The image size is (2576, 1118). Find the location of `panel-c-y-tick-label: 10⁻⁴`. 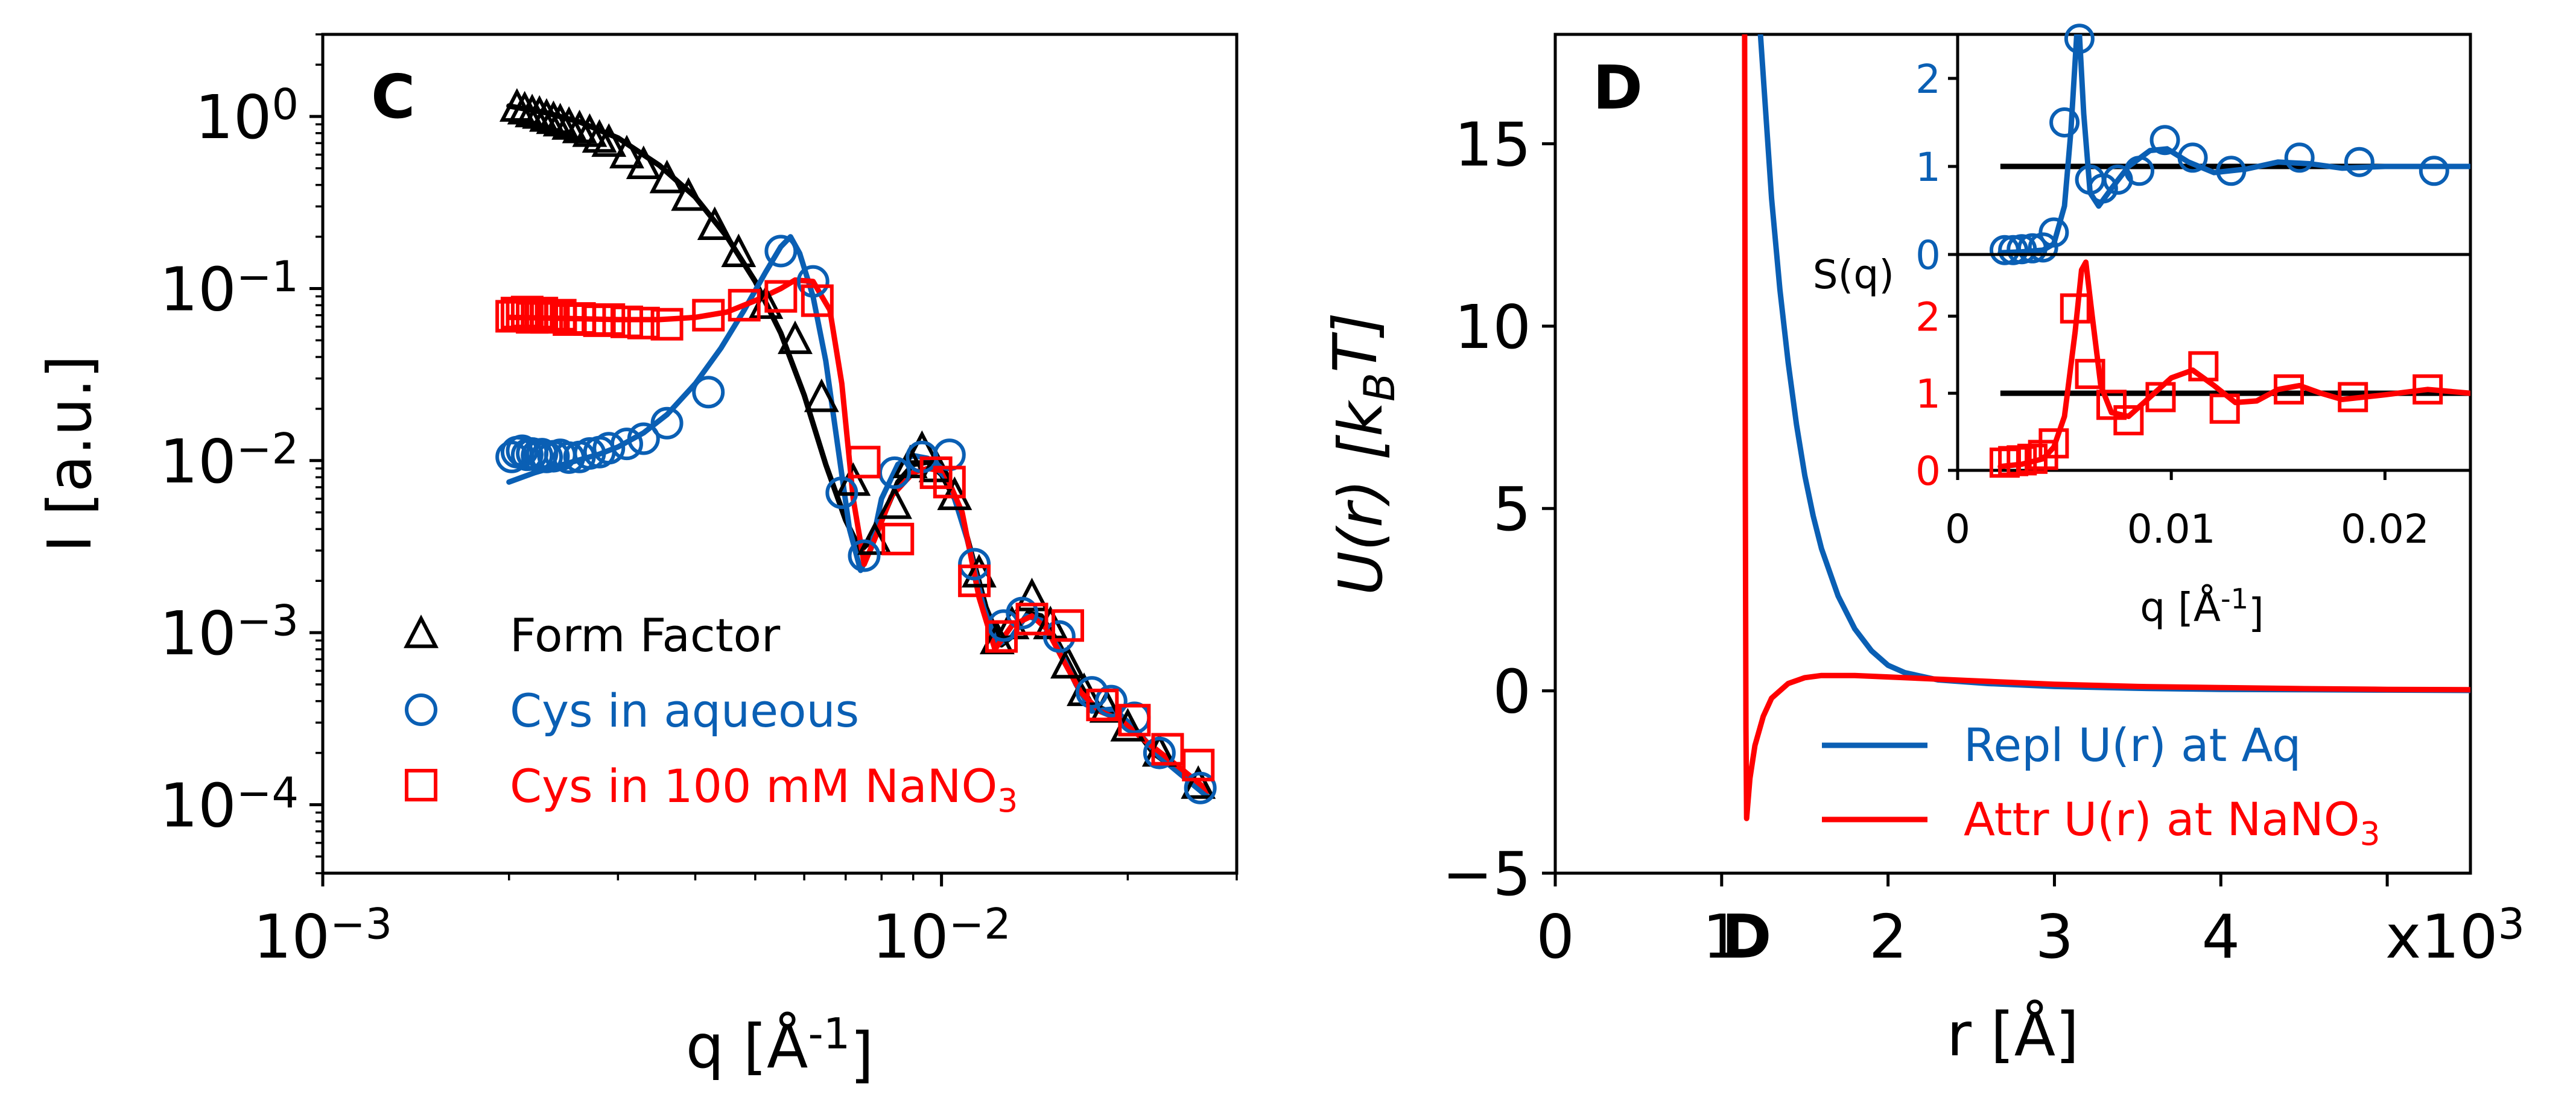

panel-c-y-tick-label: 10⁻⁴ is located at coordinates (229, 804).